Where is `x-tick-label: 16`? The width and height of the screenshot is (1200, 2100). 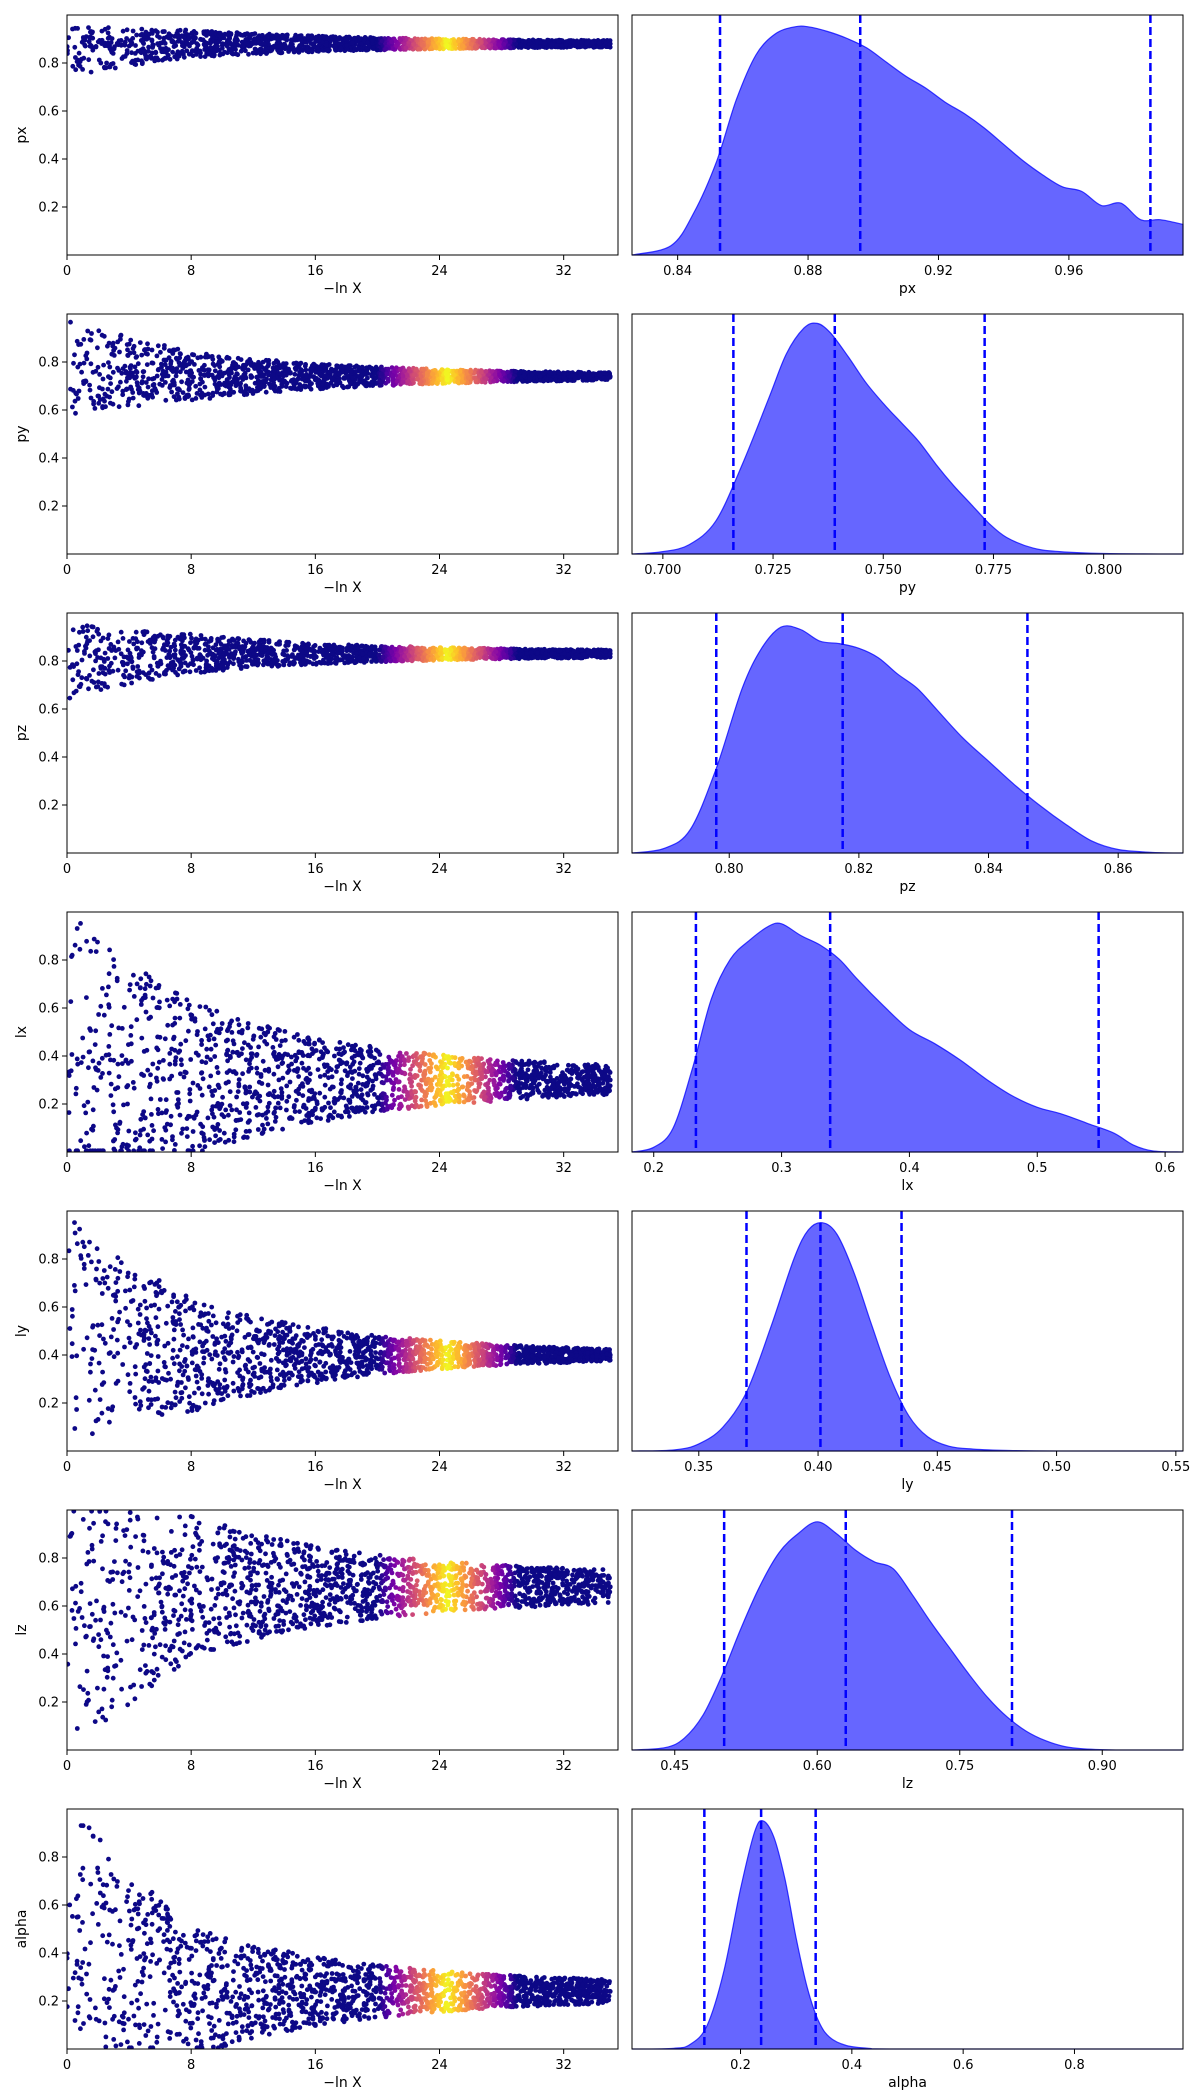
x-tick-label: 16 is located at coordinates (315, 570).